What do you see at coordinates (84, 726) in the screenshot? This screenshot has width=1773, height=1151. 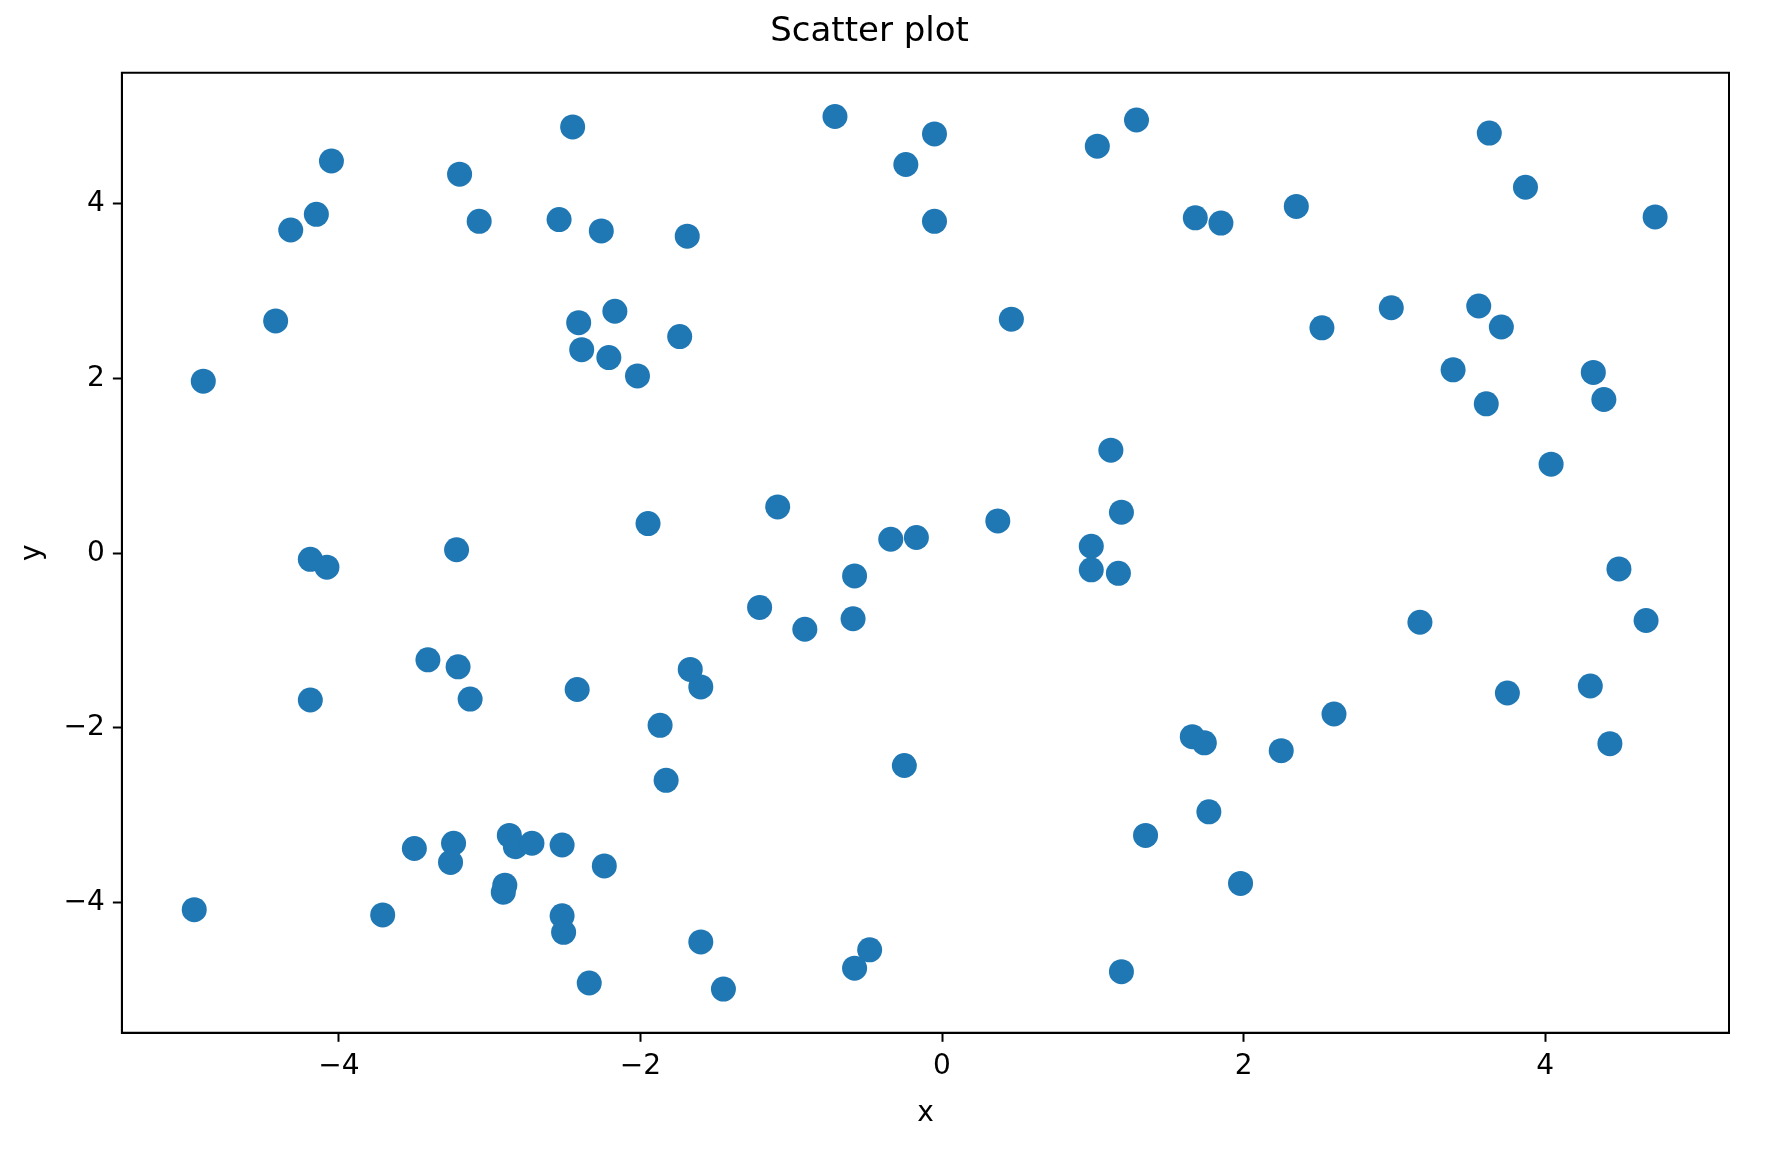 I see `y-tick-label: −2` at bounding box center [84, 726].